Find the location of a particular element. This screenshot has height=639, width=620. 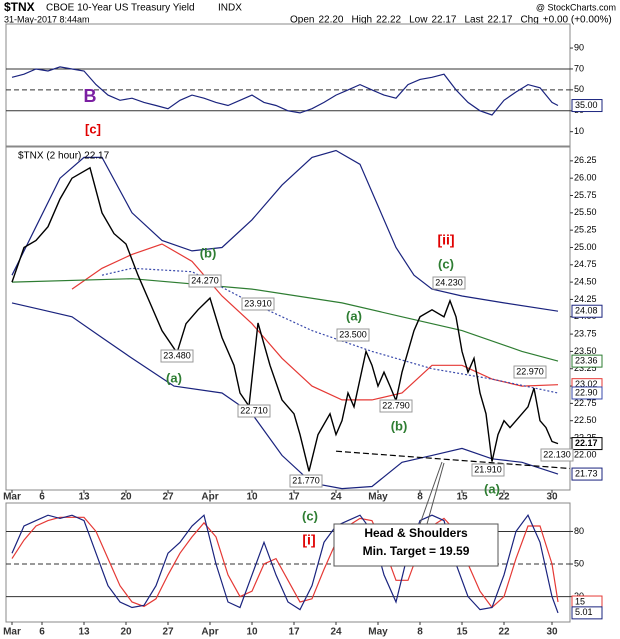

annotation: Min. Target = 19.59 is located at coordinates (416, 551).